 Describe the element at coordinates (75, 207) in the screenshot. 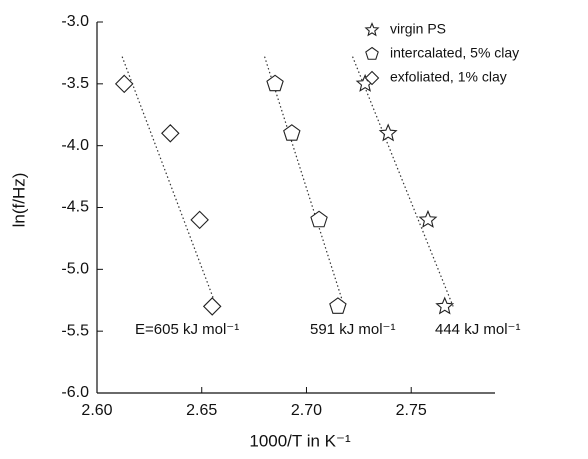

I see `y-tick-label: -4.5` at that location.